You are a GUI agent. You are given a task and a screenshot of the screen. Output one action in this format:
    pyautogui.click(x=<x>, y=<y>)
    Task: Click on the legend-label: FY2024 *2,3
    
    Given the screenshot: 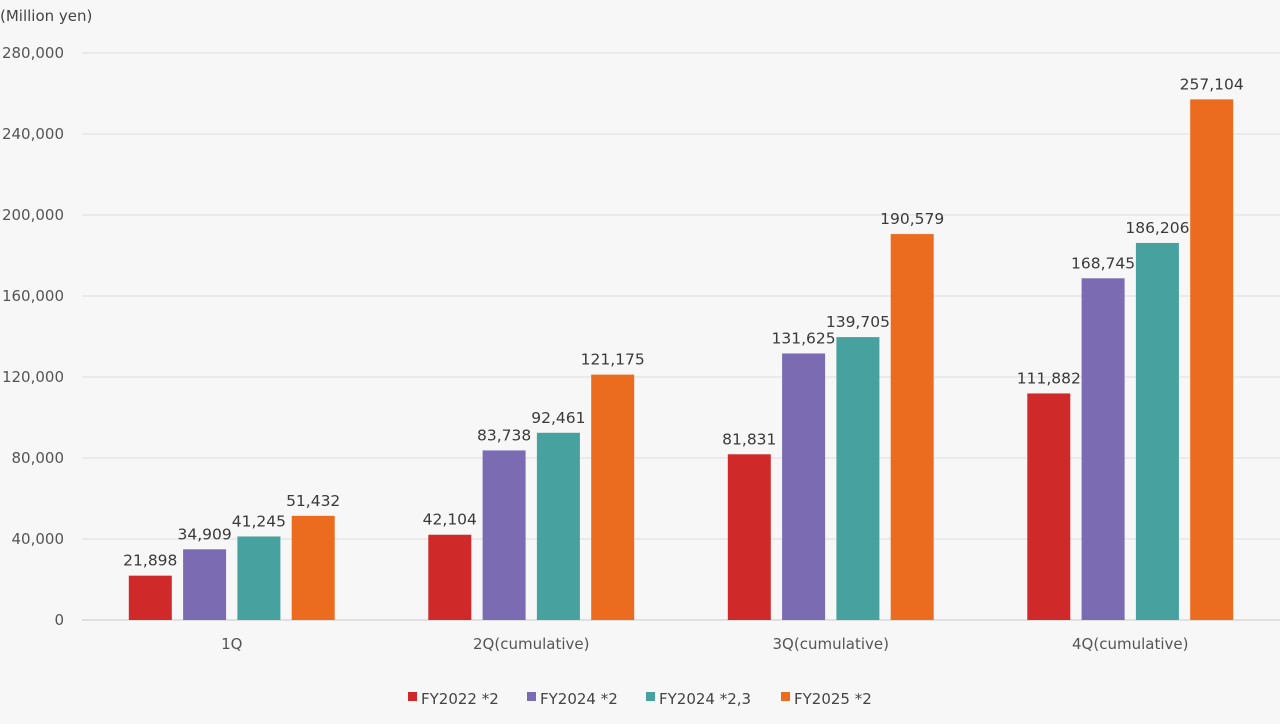 What is the action you would take?
    pyautogui.click(x=705, y=699)
    